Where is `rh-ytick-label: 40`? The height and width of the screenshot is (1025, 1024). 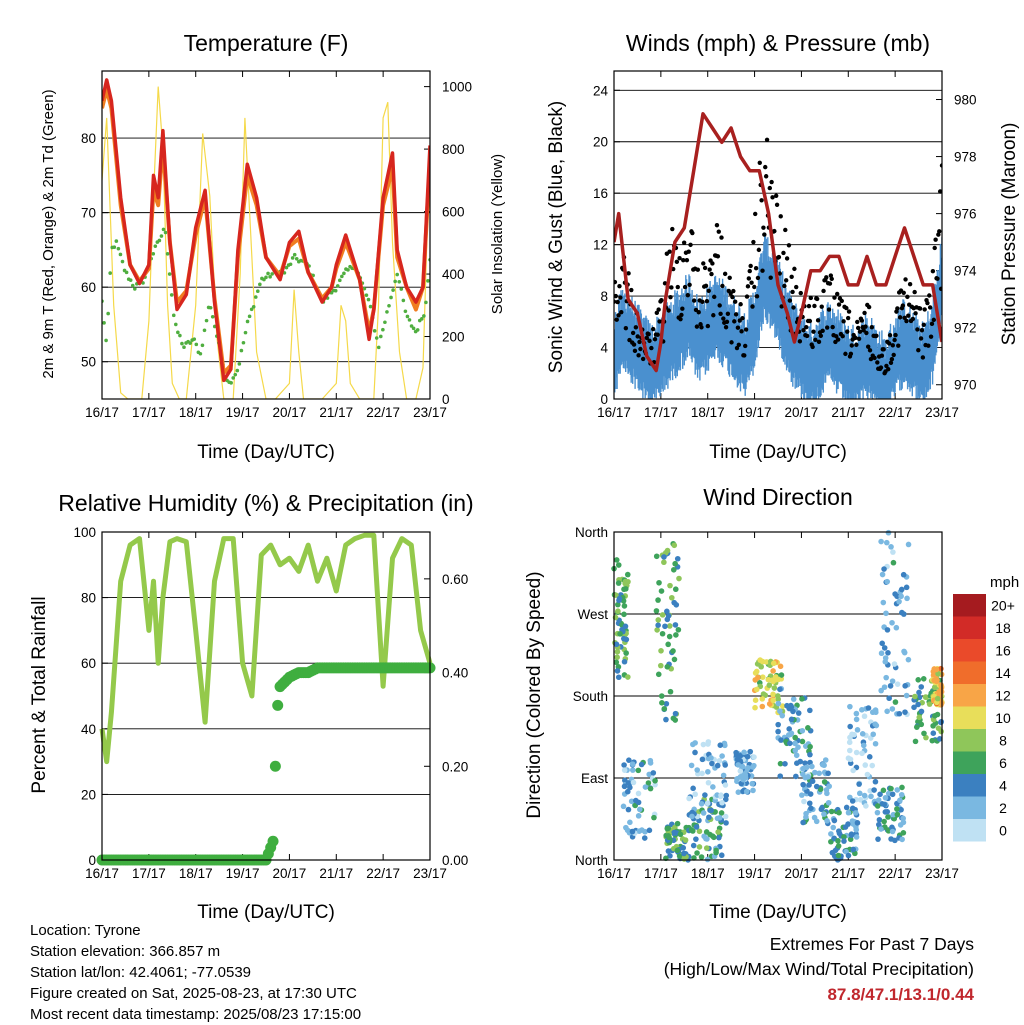 rh-ytick-label: 40 is located at coordinates (88, 729).